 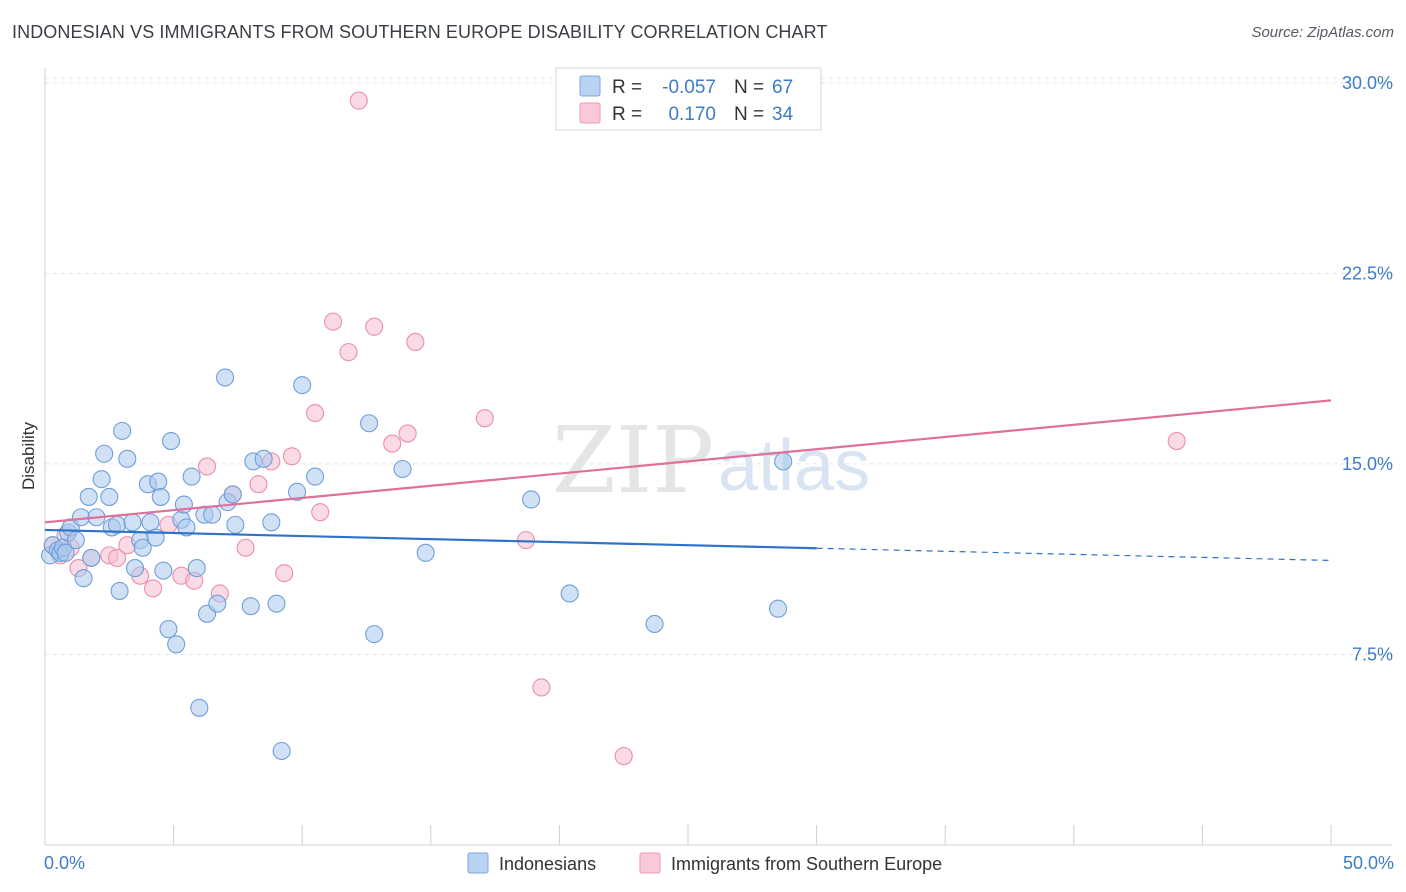 I want to click on bottom-legend-swatch-blue, so click(x=478, y=863).